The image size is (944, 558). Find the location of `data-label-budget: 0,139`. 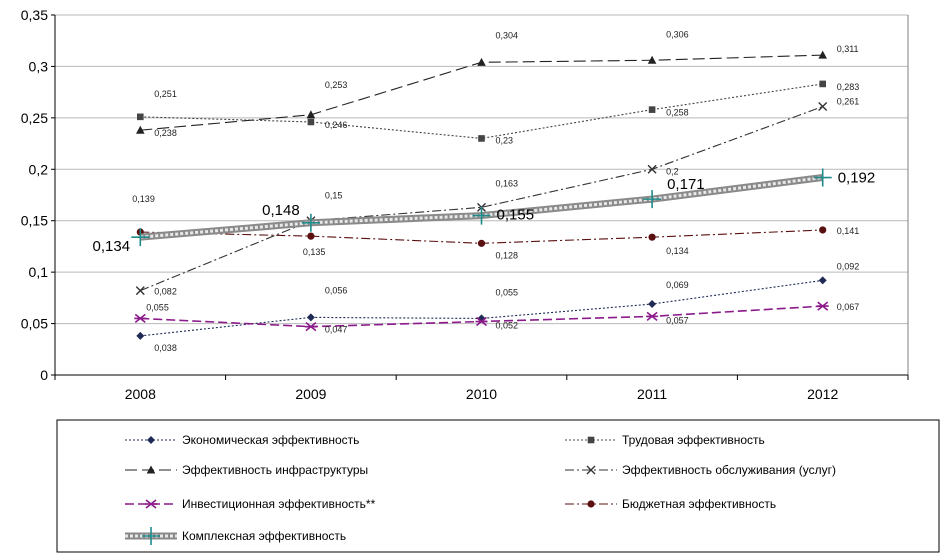

data-label-budget: 0,139 is located at coordinates (143, 199).